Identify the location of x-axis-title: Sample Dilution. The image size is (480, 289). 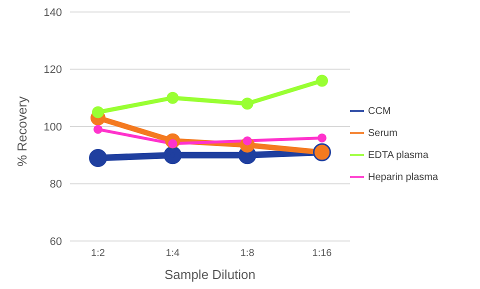
(210, 274).